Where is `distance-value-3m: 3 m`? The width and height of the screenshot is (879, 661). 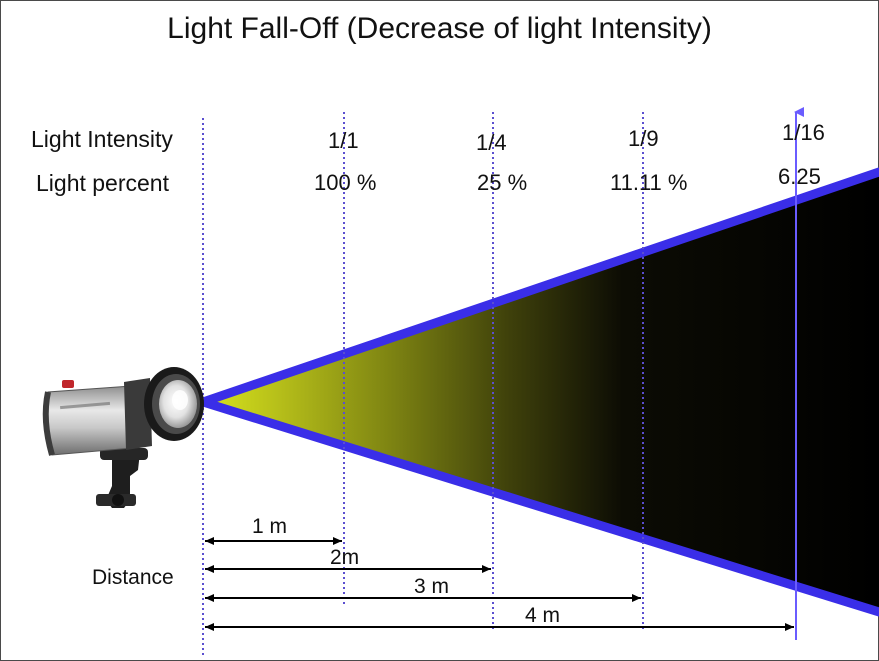
distance-value-3m: 3 m is located at coordinates (432, 586).